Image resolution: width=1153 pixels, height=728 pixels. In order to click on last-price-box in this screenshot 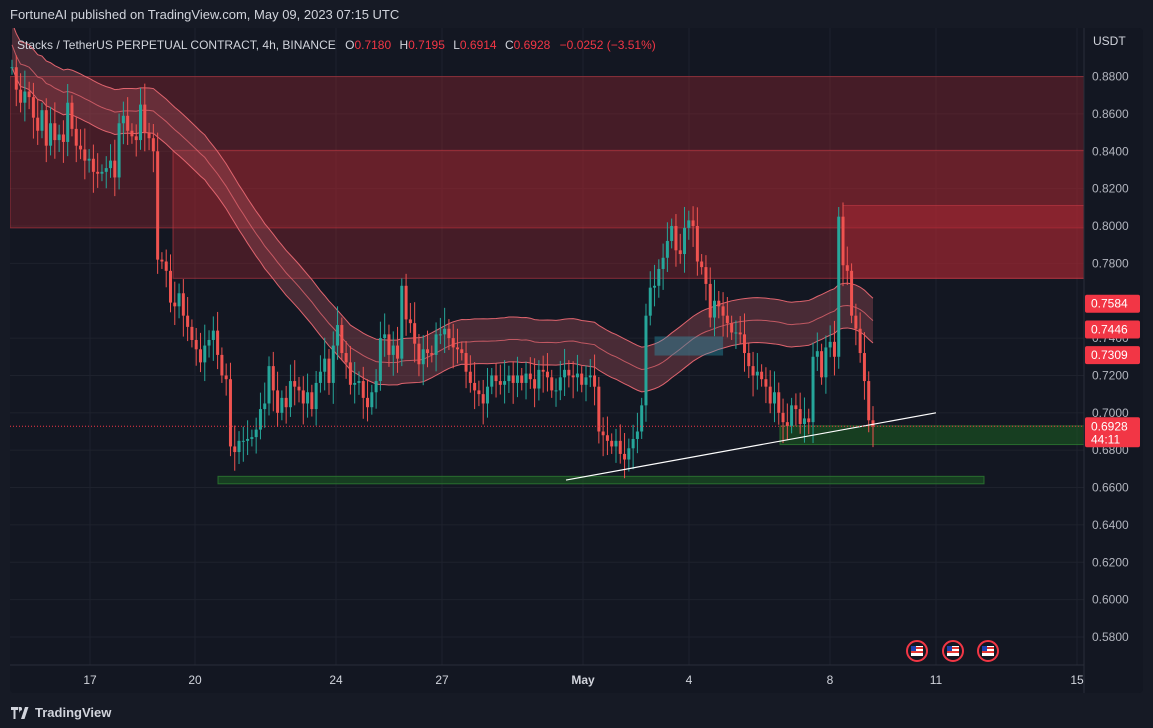, I will do `click(1112, 432)`.